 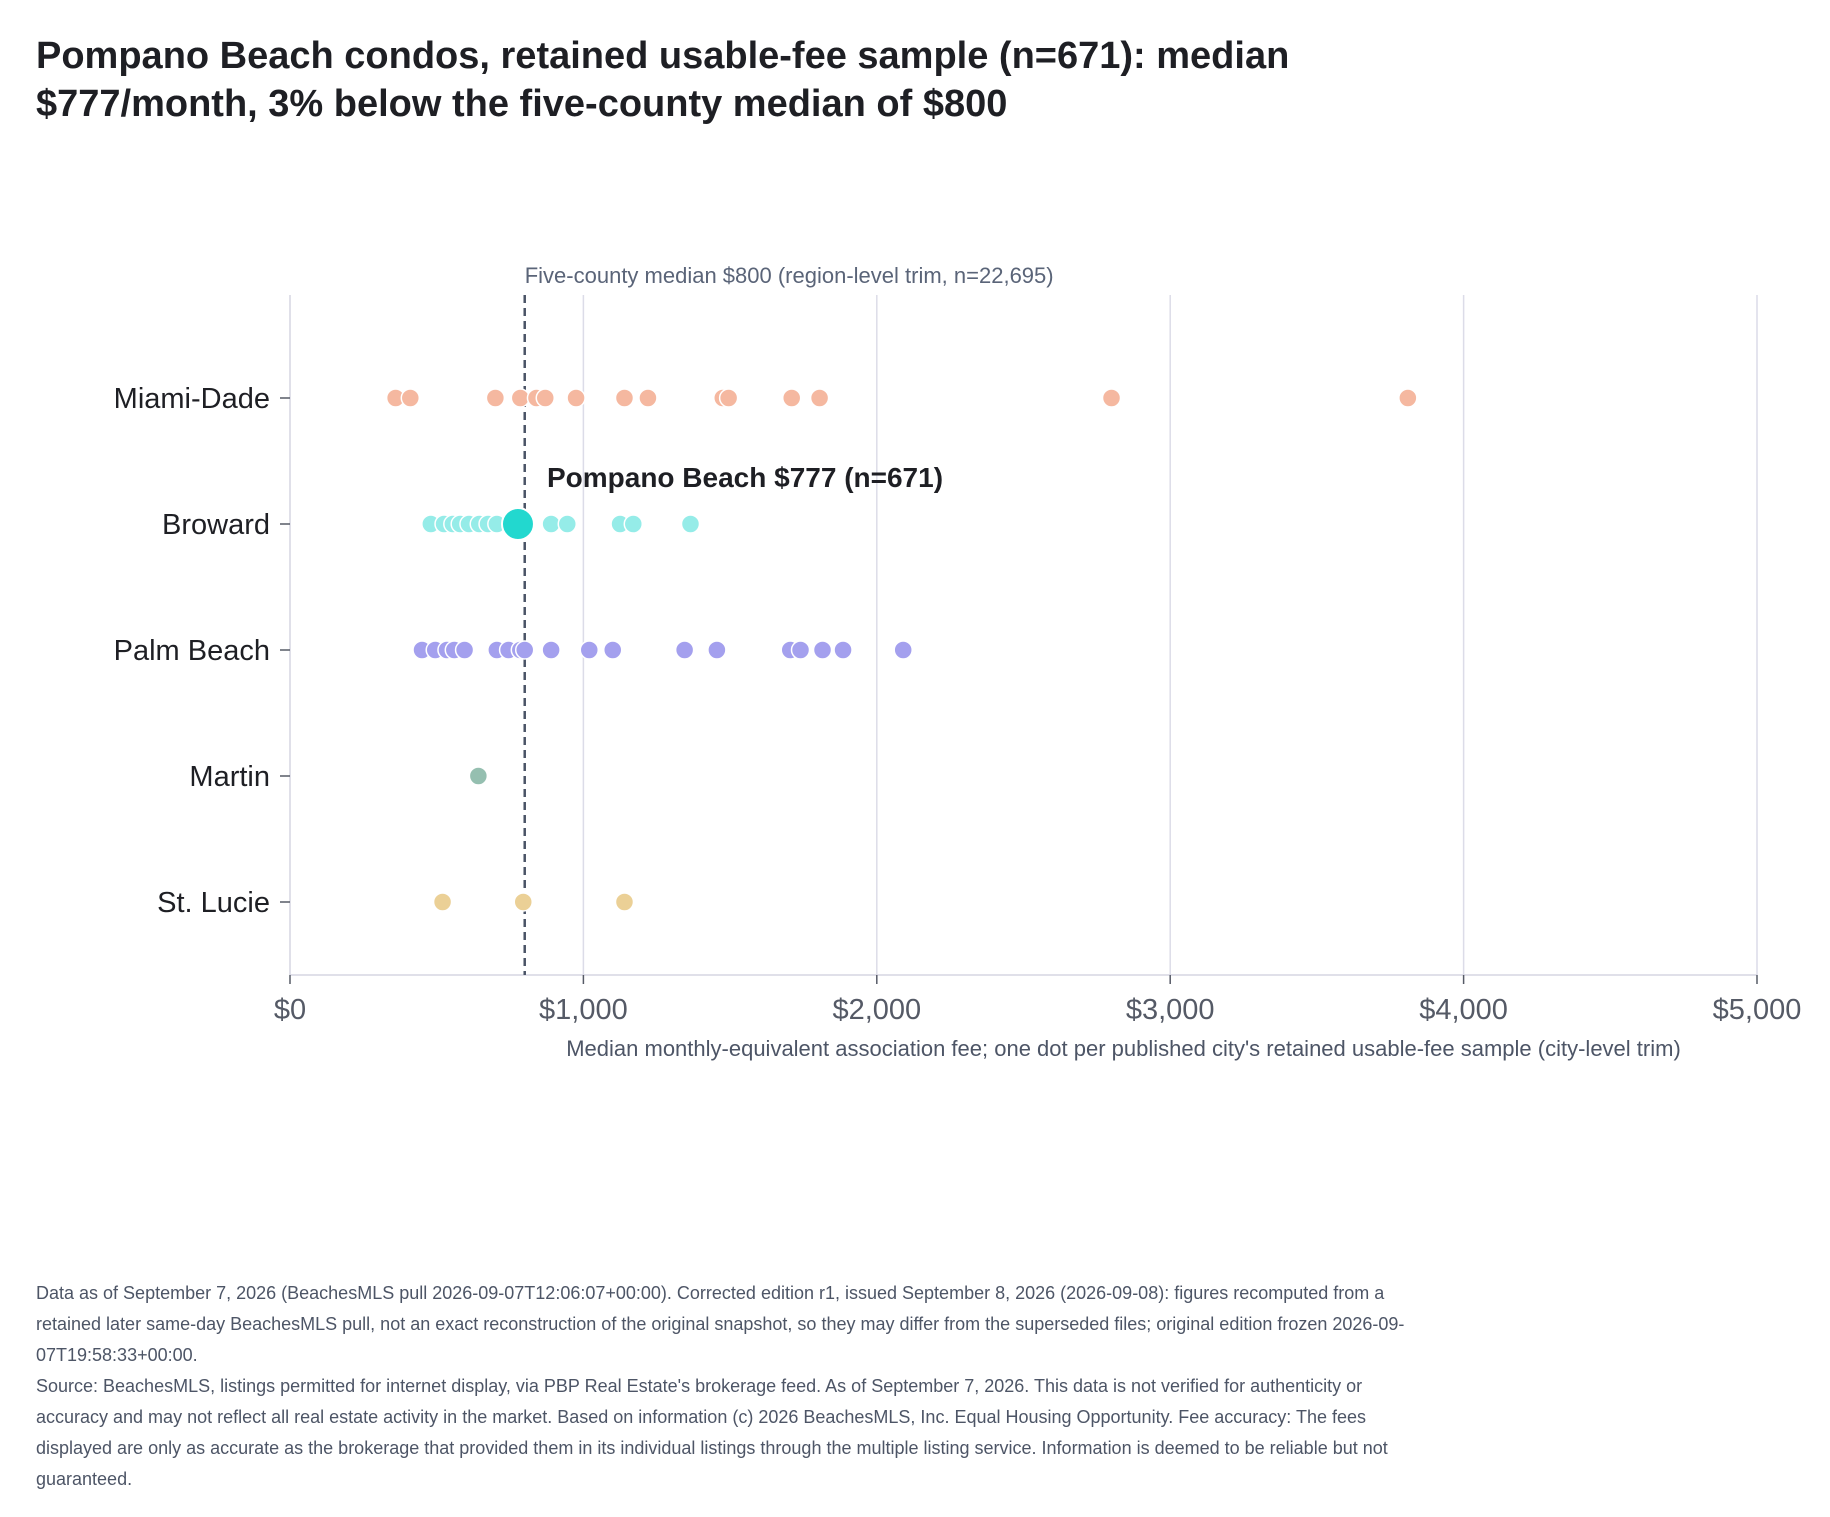 I want to click on y-tick-label: Miami-Dade, so click(x=192, y=399).